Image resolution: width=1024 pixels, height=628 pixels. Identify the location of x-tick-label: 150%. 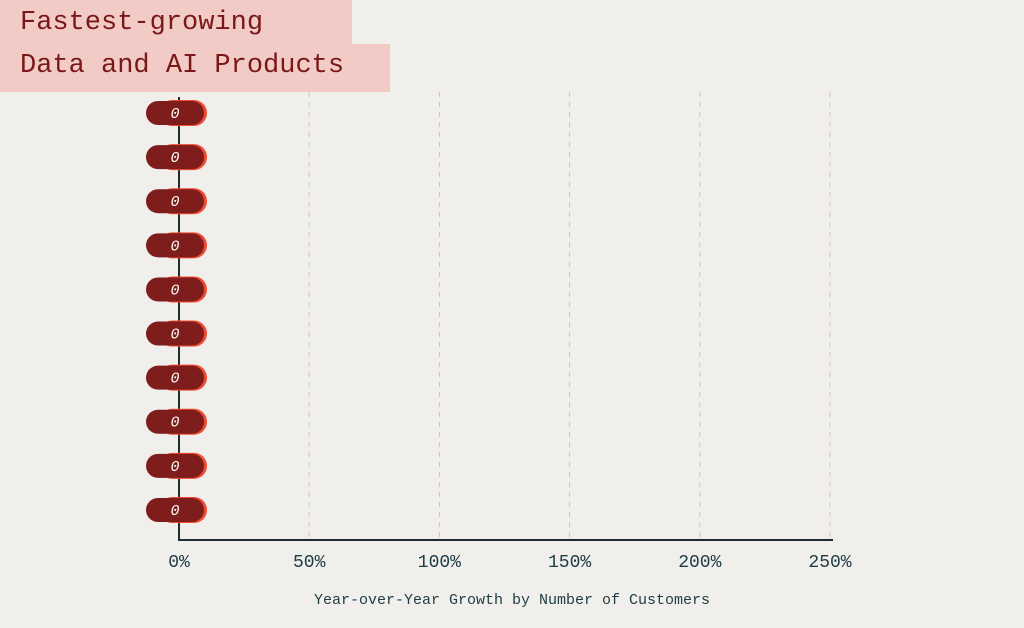
(569, 563).